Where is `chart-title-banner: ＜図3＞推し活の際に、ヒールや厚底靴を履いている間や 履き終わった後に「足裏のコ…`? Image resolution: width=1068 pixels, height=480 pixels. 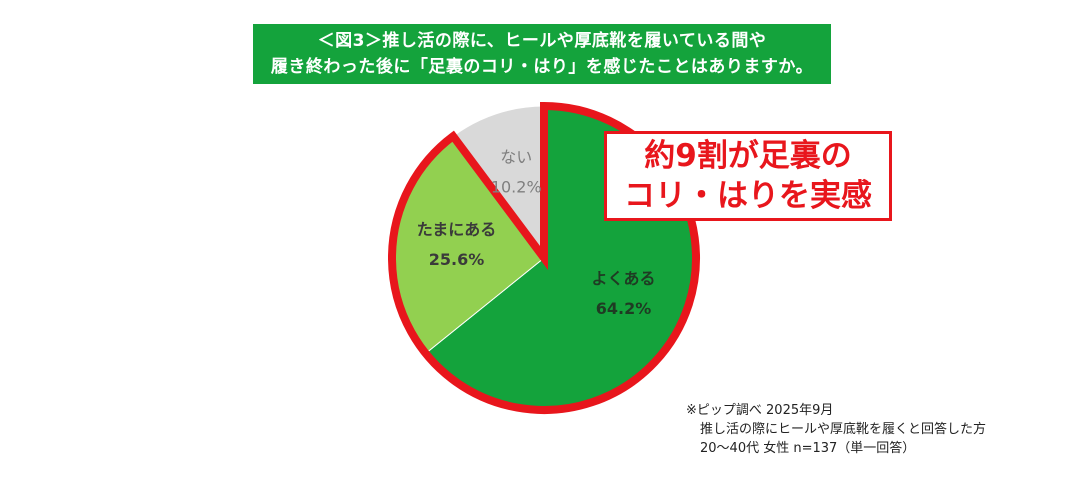 chart-title-banner: ＜図3＞推し活の際に、ヒールや厚底靴を履いている間や 履き終わった後に「足裏のコ… is located at coordinates (542, 54).